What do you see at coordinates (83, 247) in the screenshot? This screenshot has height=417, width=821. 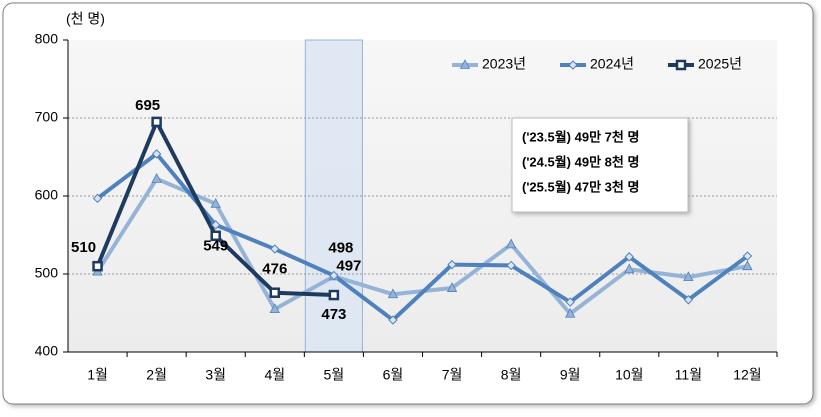 I see `data-label: 510` at bounding box center [83, 247].